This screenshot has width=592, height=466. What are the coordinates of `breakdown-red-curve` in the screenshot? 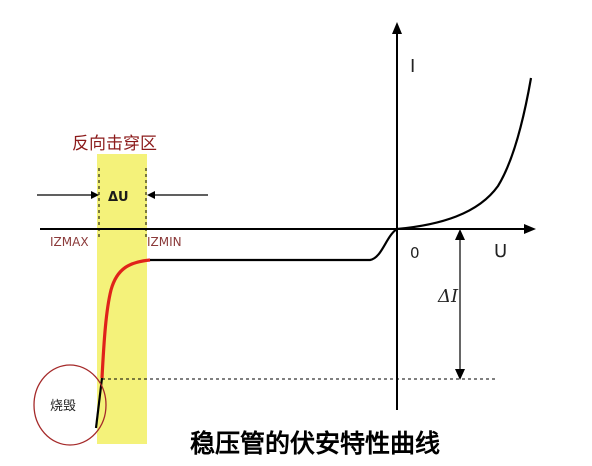 It's located at (125, 318).